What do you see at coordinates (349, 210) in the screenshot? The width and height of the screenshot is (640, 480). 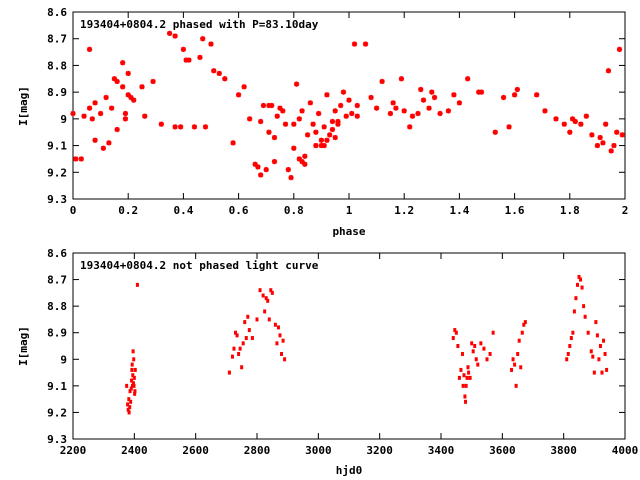 I see `phased-x-tick-label: 1` at bounding box center [349, 210].